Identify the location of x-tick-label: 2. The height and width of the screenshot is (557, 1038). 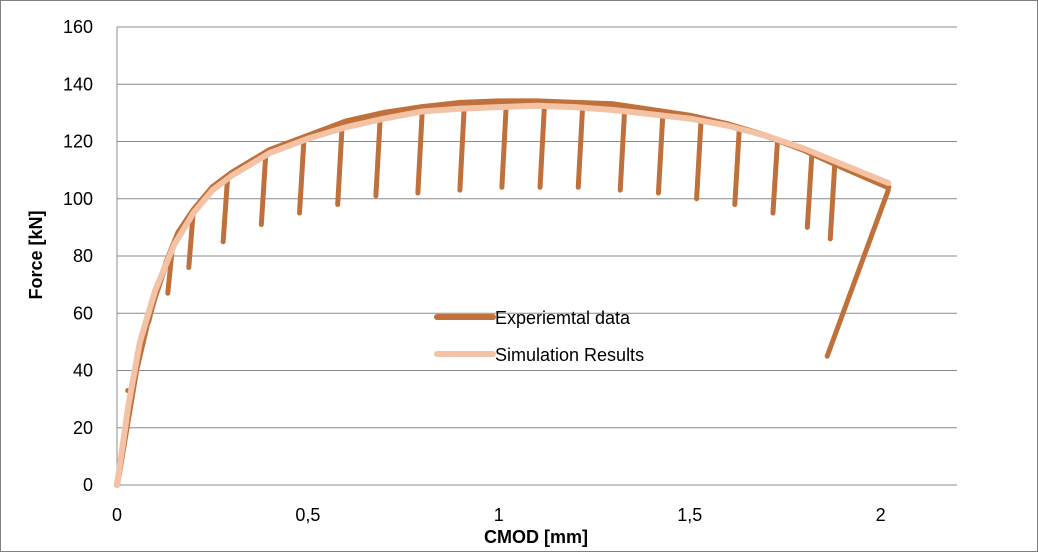
(881, 515).